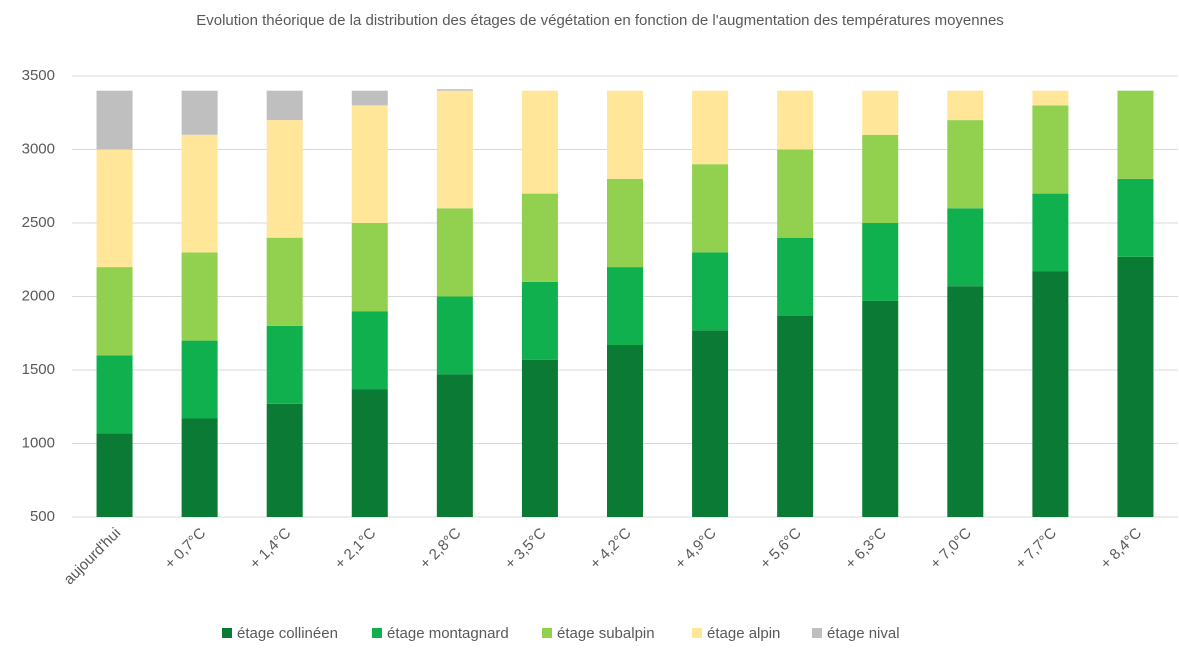 This screenshot has height=648, width=1179. What do you see at coordinates (271, 549) in the screenshot?
I see `x-tick-label: + 1,4°C` at bounding box center [271, 549].